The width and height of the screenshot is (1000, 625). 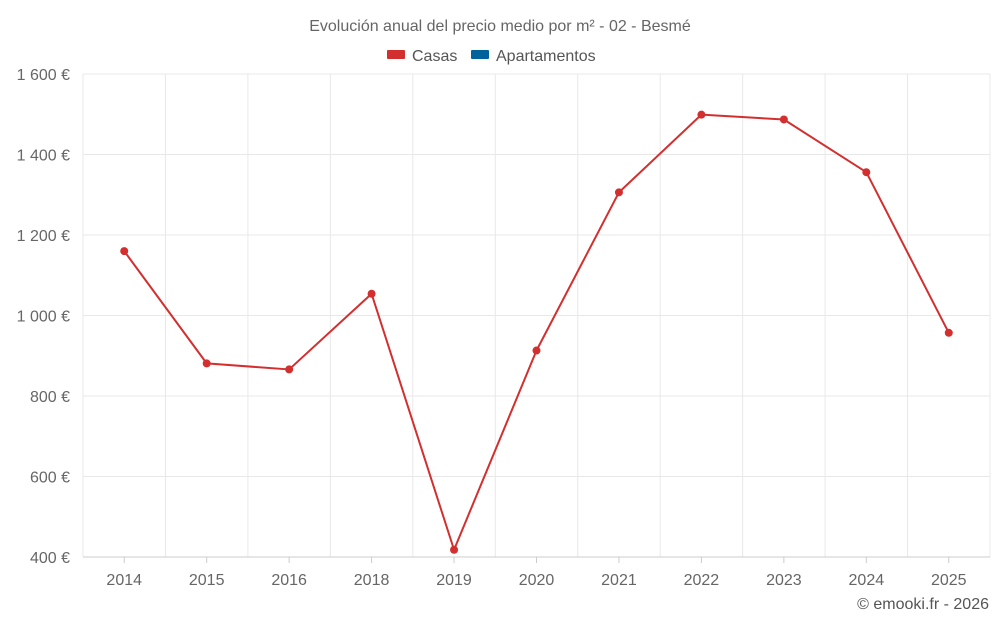 I want to click on x-tick-label: 2016, so click(x=289, y=580).